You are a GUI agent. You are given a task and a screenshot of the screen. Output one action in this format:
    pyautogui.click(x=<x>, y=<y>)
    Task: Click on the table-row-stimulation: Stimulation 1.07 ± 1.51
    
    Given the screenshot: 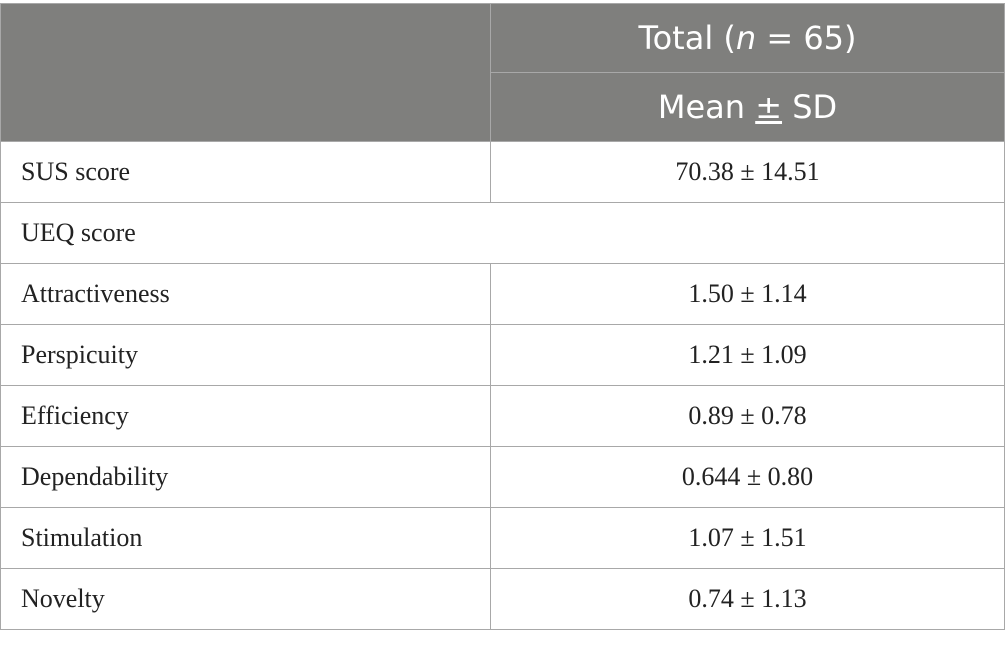 What is the action you would take?
    pyautogui.click(x=502, y=538)
    